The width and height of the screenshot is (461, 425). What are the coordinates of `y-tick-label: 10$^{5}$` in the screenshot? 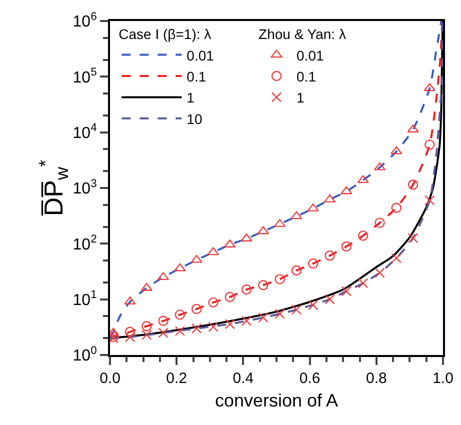 It's located at (84, 76).